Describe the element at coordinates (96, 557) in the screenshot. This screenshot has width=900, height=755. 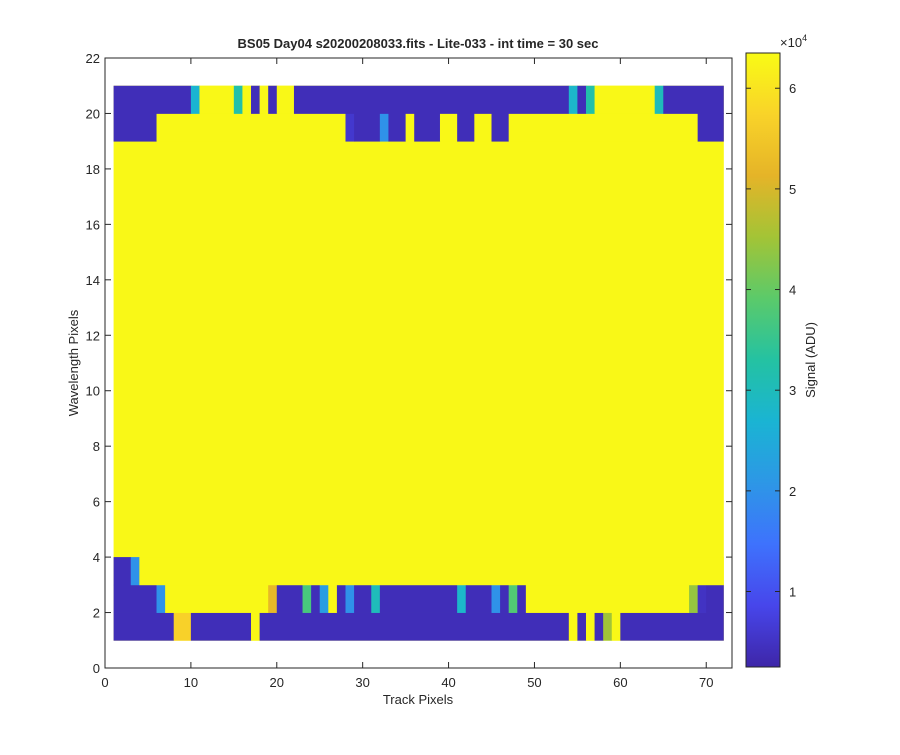
I see `y-tick-label: 4` at that location.